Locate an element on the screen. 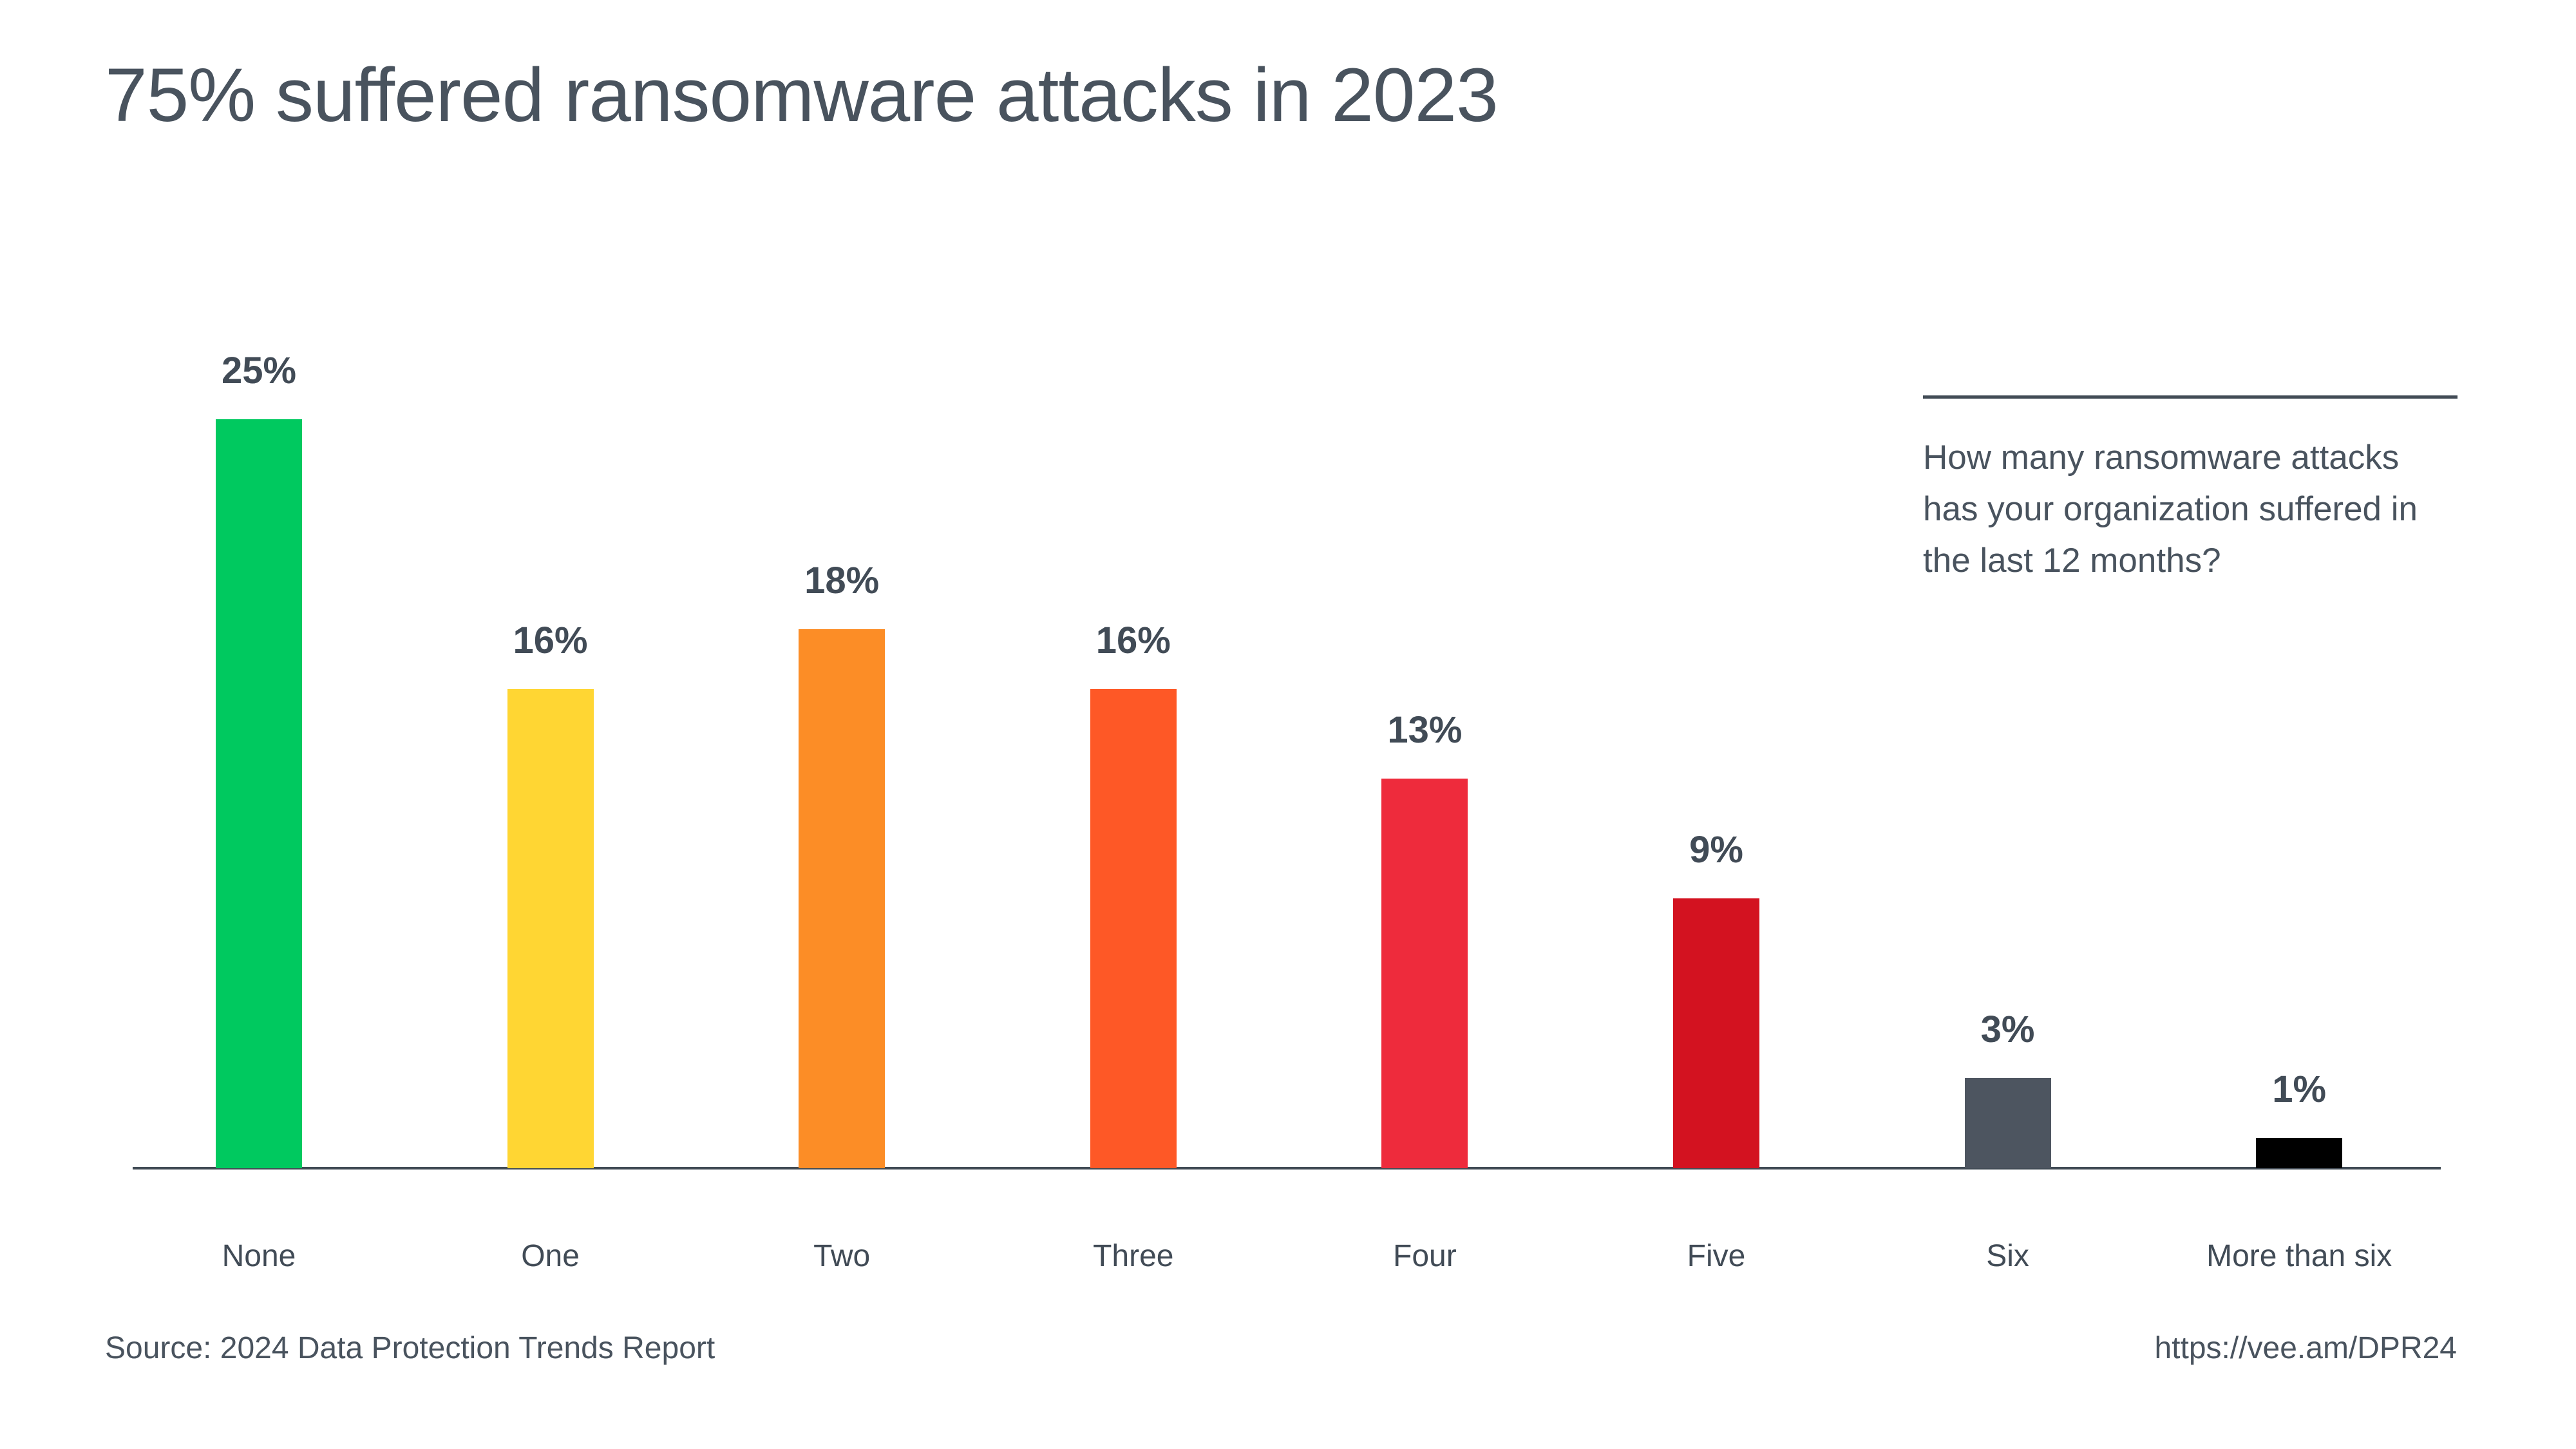 The width and height of the screenshot is (2576, 1449). bar-group-six: 3% Six is located at coordinates (2008, 636).